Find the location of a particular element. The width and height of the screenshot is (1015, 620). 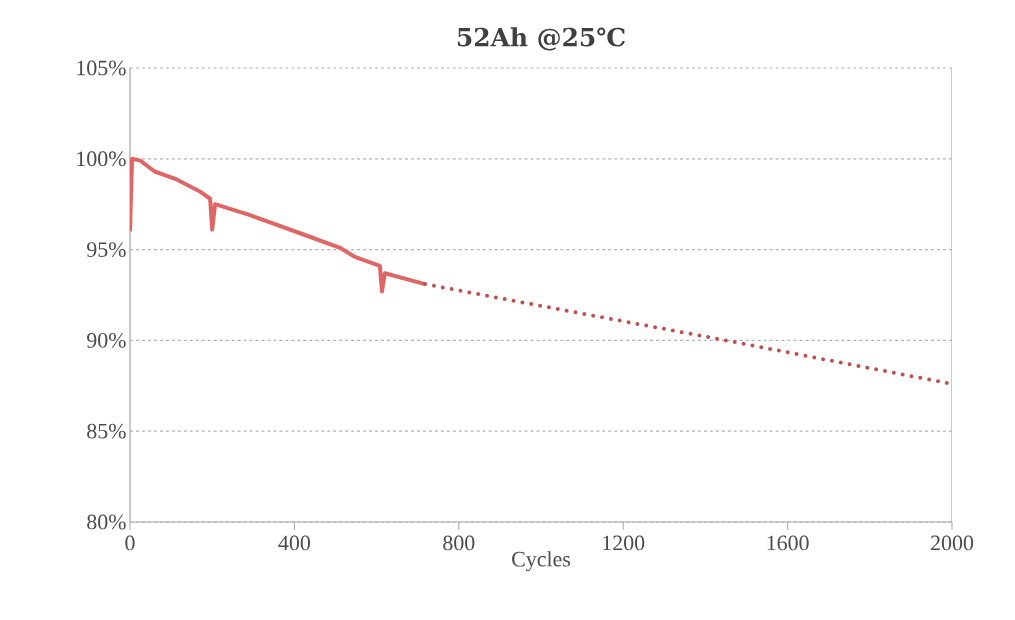

x-tick-label: 0 is located at coordinates (130, 543).